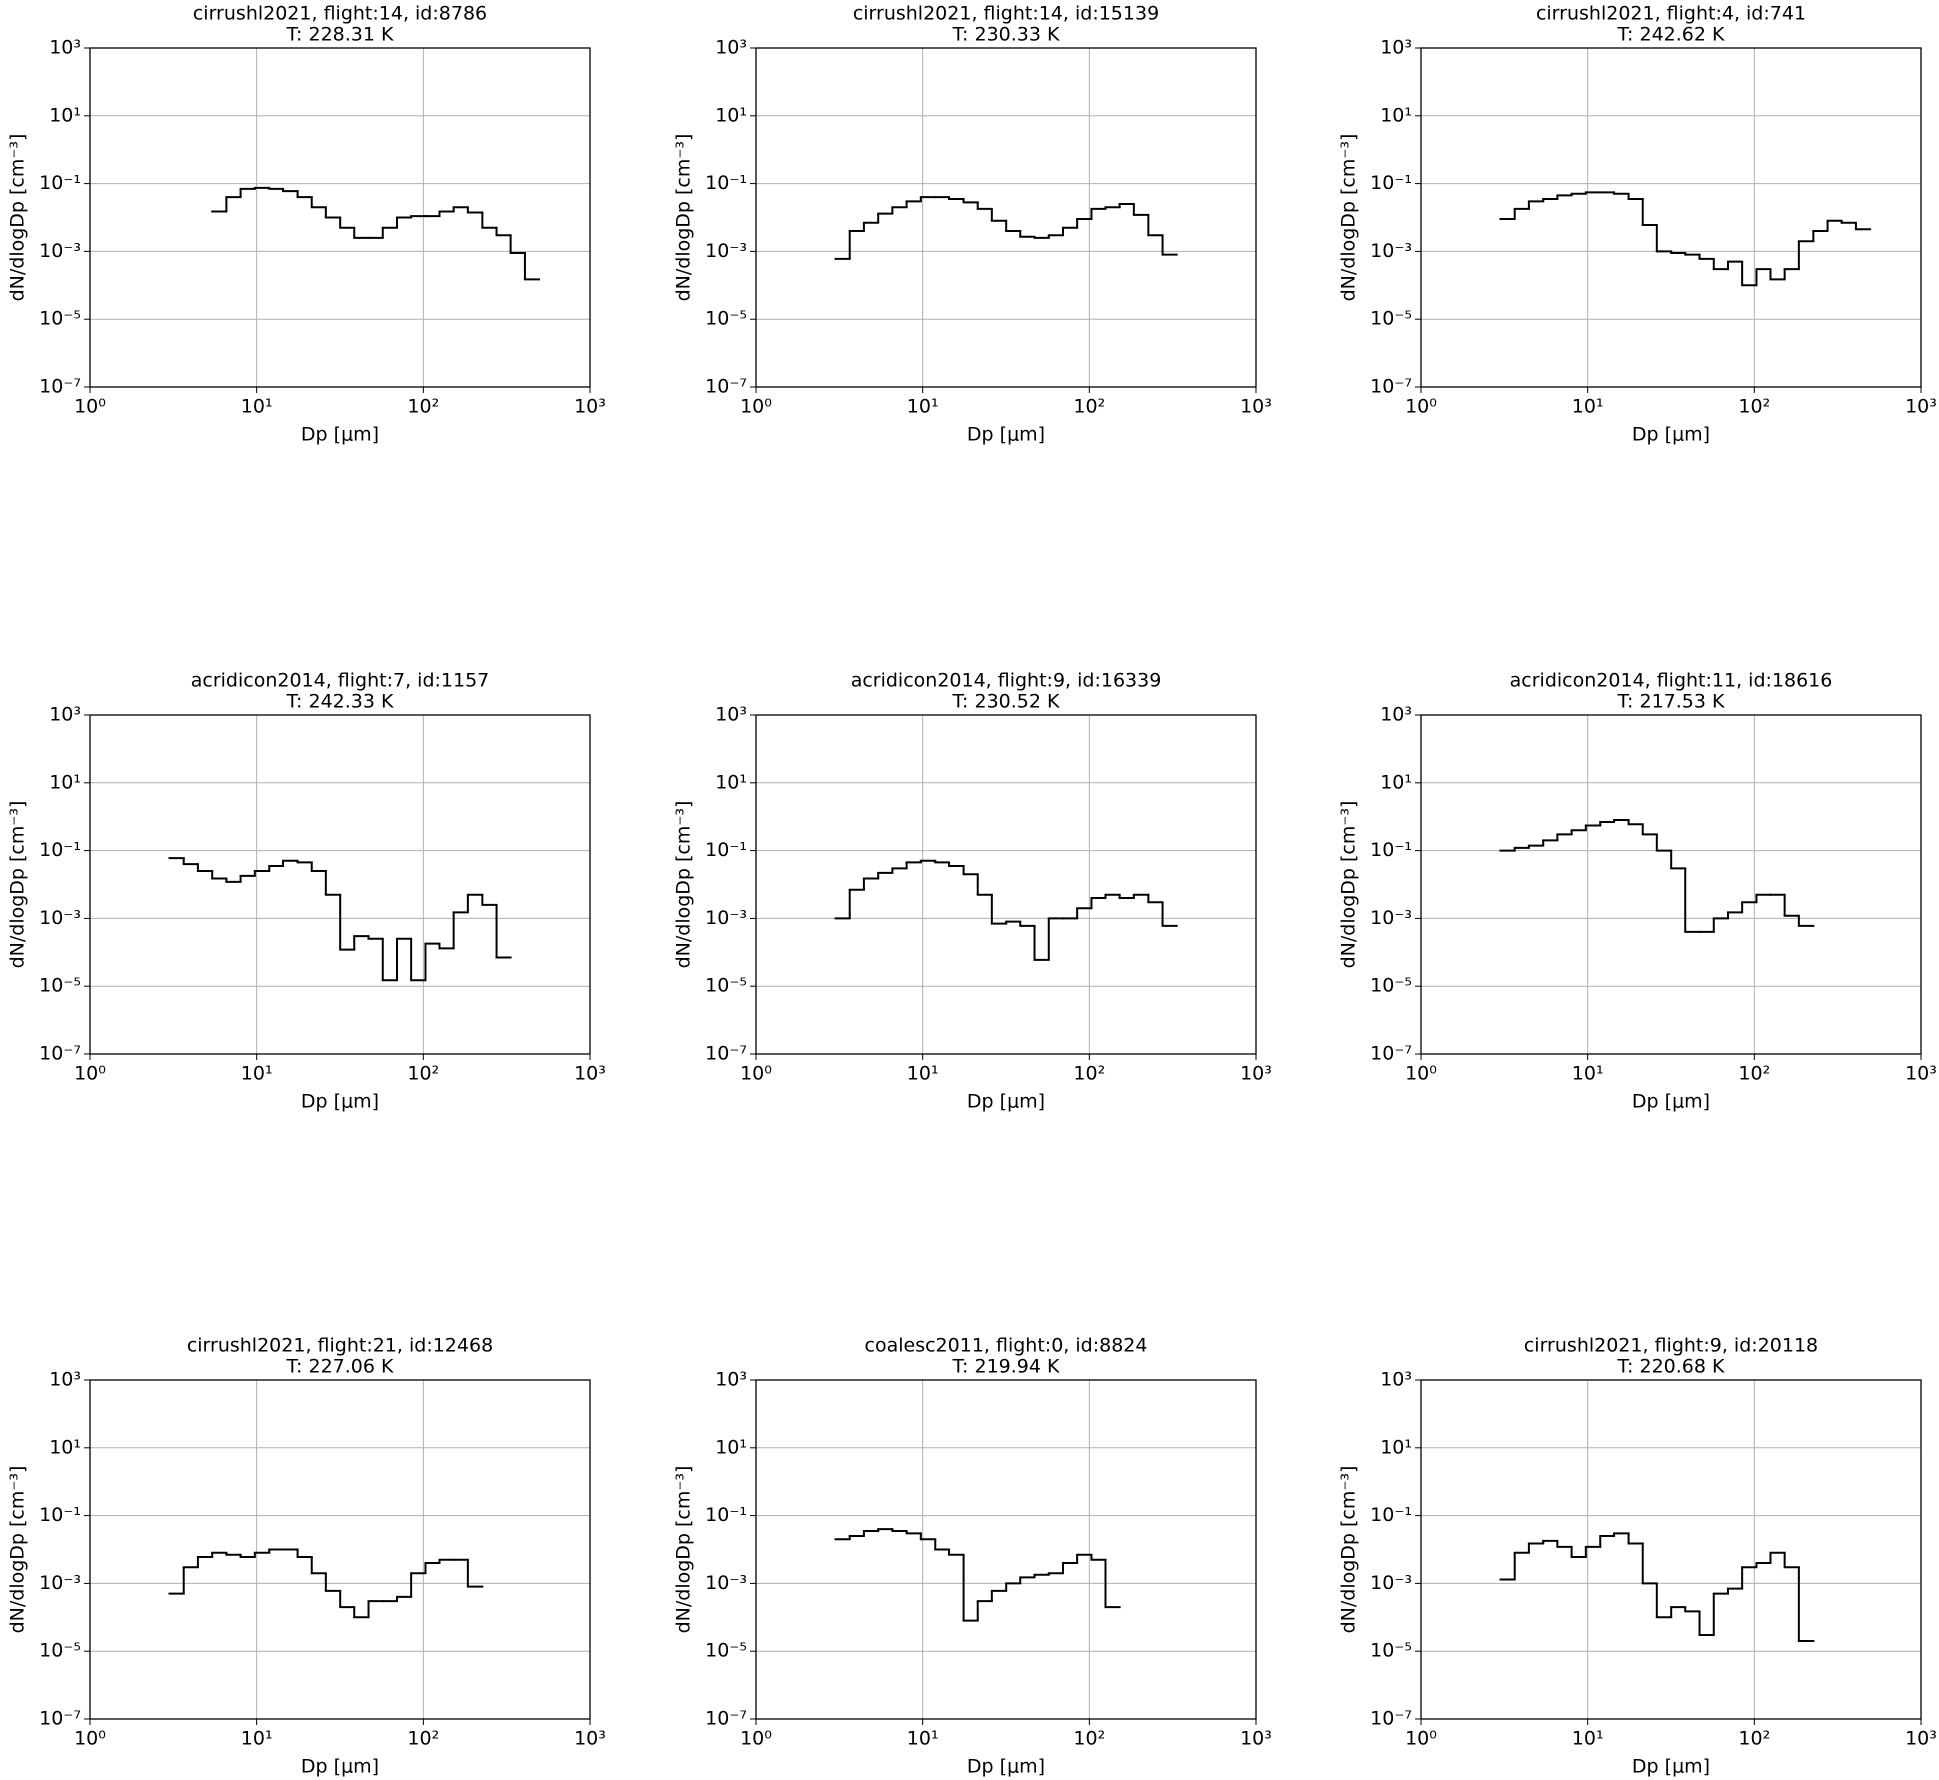  I want to click on chart-subtitle: T: 219.94 K, so click(1006, 1367).